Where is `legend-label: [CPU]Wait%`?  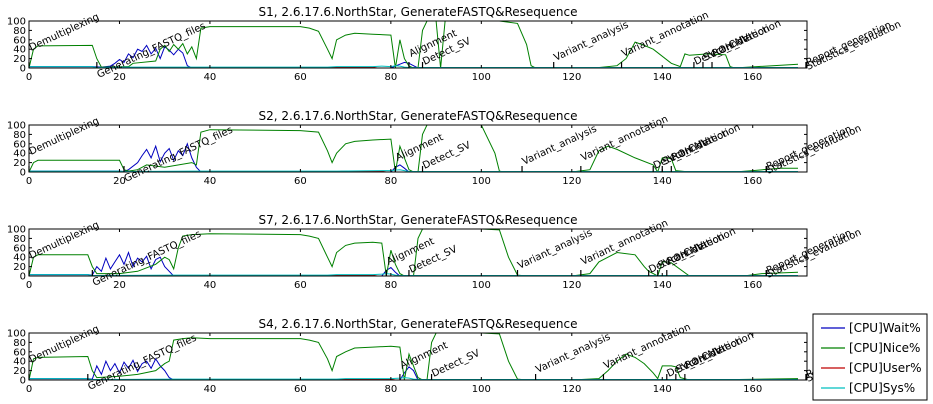
legend-label: [CPU]Wait% is located at coordinates (885, 328).